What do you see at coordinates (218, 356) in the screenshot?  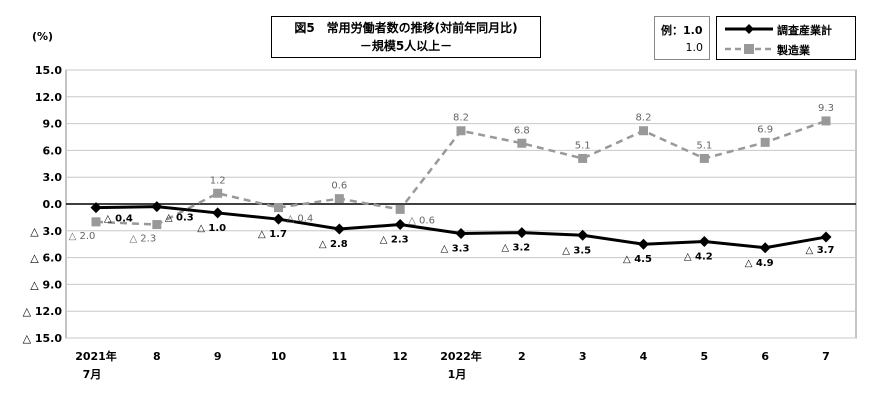 I see `x-tick-label: 9` at bounding box center [218, 356].